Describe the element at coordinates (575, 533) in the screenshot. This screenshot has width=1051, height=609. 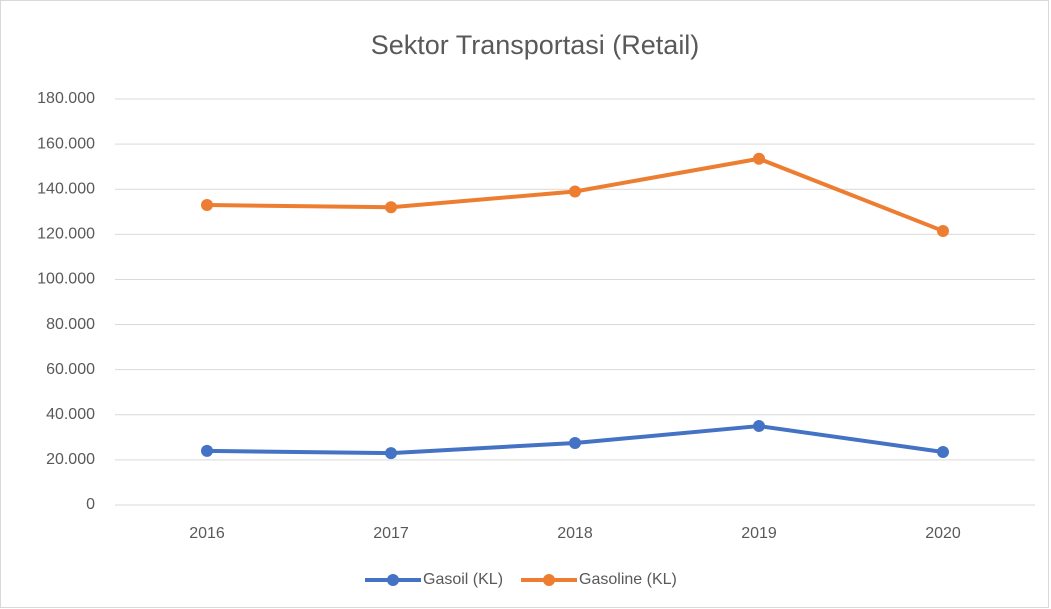
I see `x-tick-label: 2018` at that location.